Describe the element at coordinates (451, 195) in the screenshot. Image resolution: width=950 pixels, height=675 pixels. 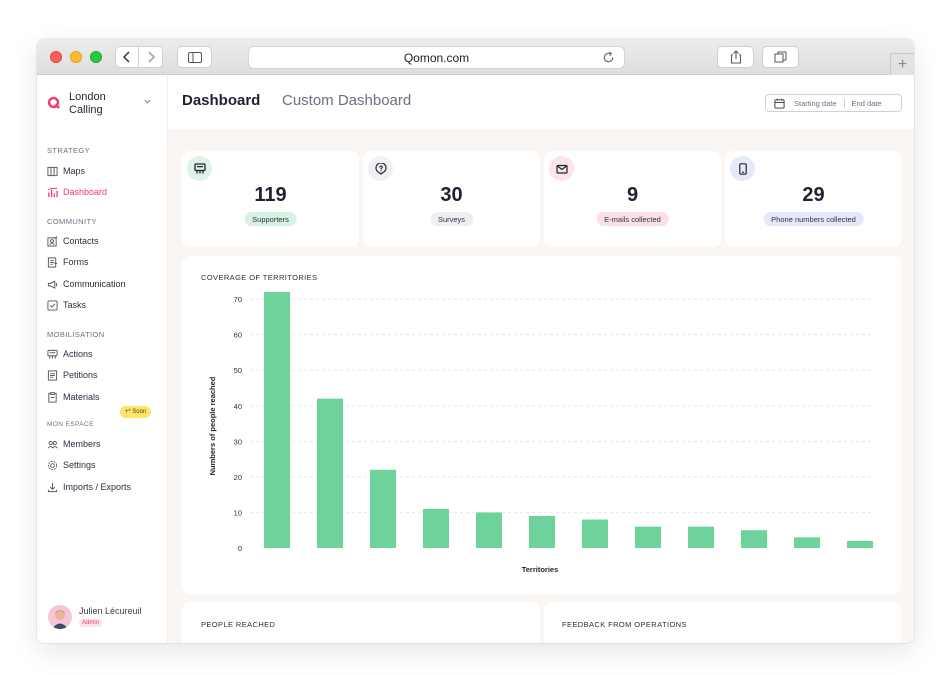
I see `stat-value: 30` at that location.